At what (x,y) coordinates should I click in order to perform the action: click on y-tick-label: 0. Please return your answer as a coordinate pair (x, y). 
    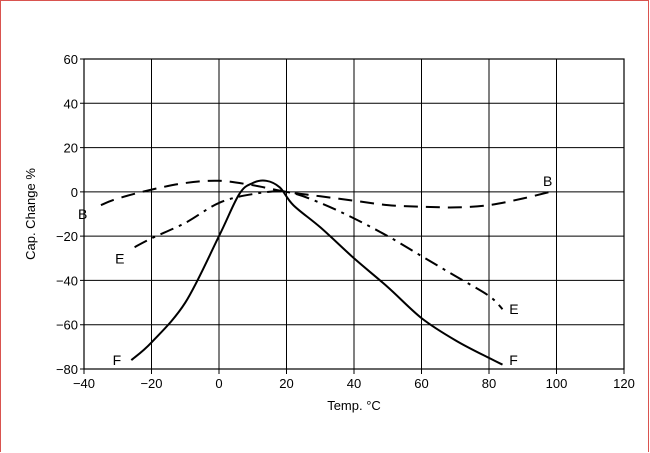
    Looking at the image, I should click on (74, 192).